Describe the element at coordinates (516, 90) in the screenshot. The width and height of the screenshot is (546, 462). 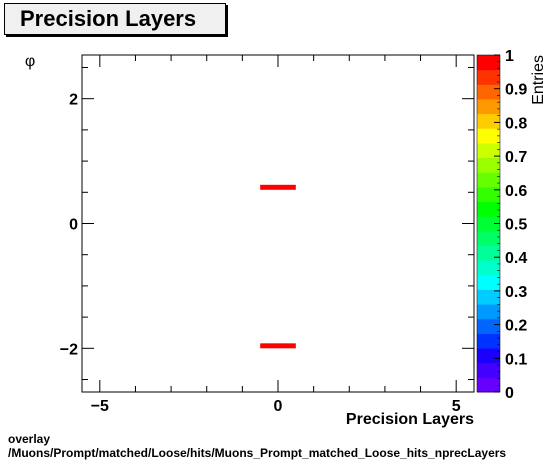
I see `colorbar-tick-label: 0.9` at that location.